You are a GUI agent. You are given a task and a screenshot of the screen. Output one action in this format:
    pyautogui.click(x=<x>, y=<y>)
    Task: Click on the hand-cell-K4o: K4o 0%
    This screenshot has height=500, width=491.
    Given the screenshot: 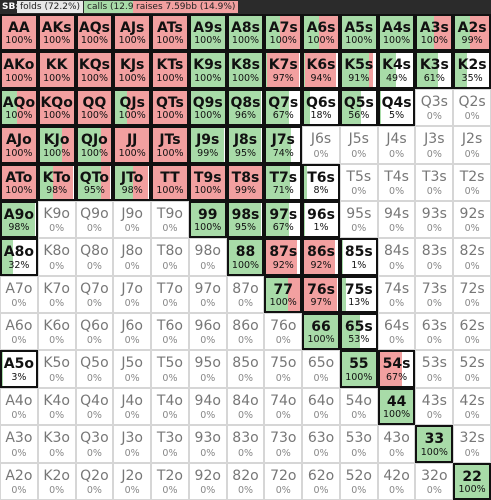 What is the action you would take?
    pyautogui.click(x=56, y=406)
    